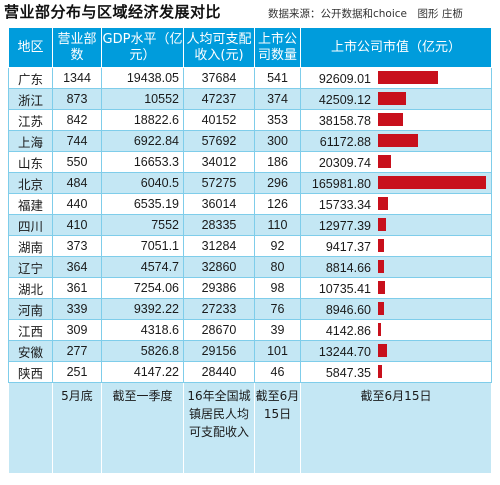  I want to click on market-cap-label: 20309.74, so click(344, 162).